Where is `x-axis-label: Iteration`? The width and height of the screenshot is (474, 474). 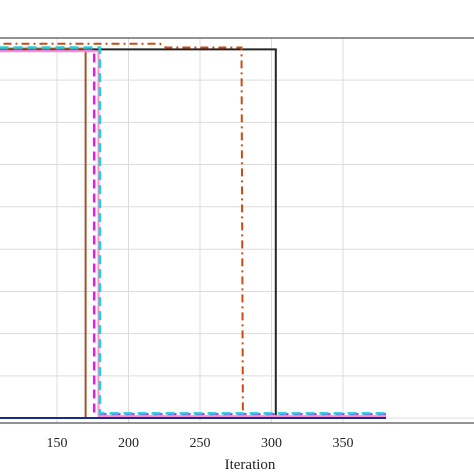 x-axis-label: Iteration is located at coordinates (250, 465).